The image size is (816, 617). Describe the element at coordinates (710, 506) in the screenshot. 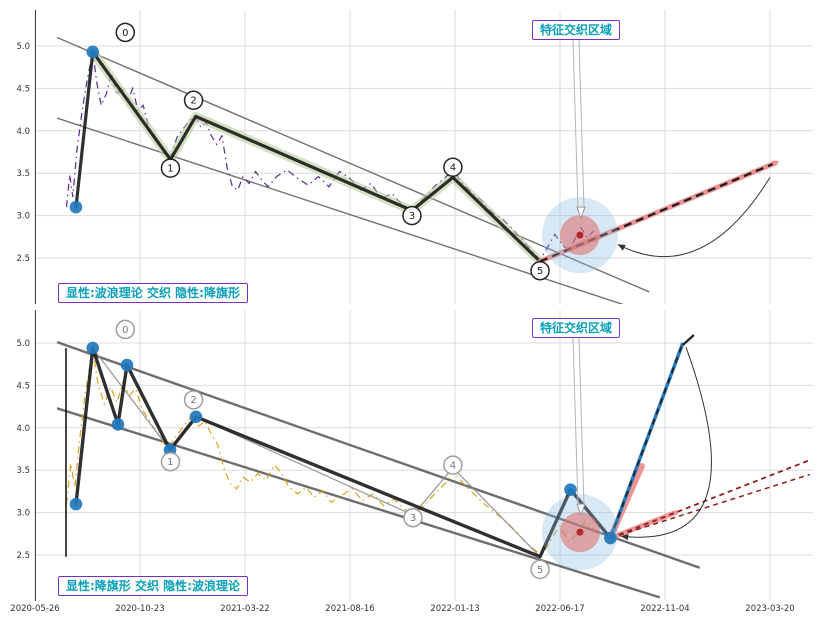

I see `secondary-projection-dashed` at that location.